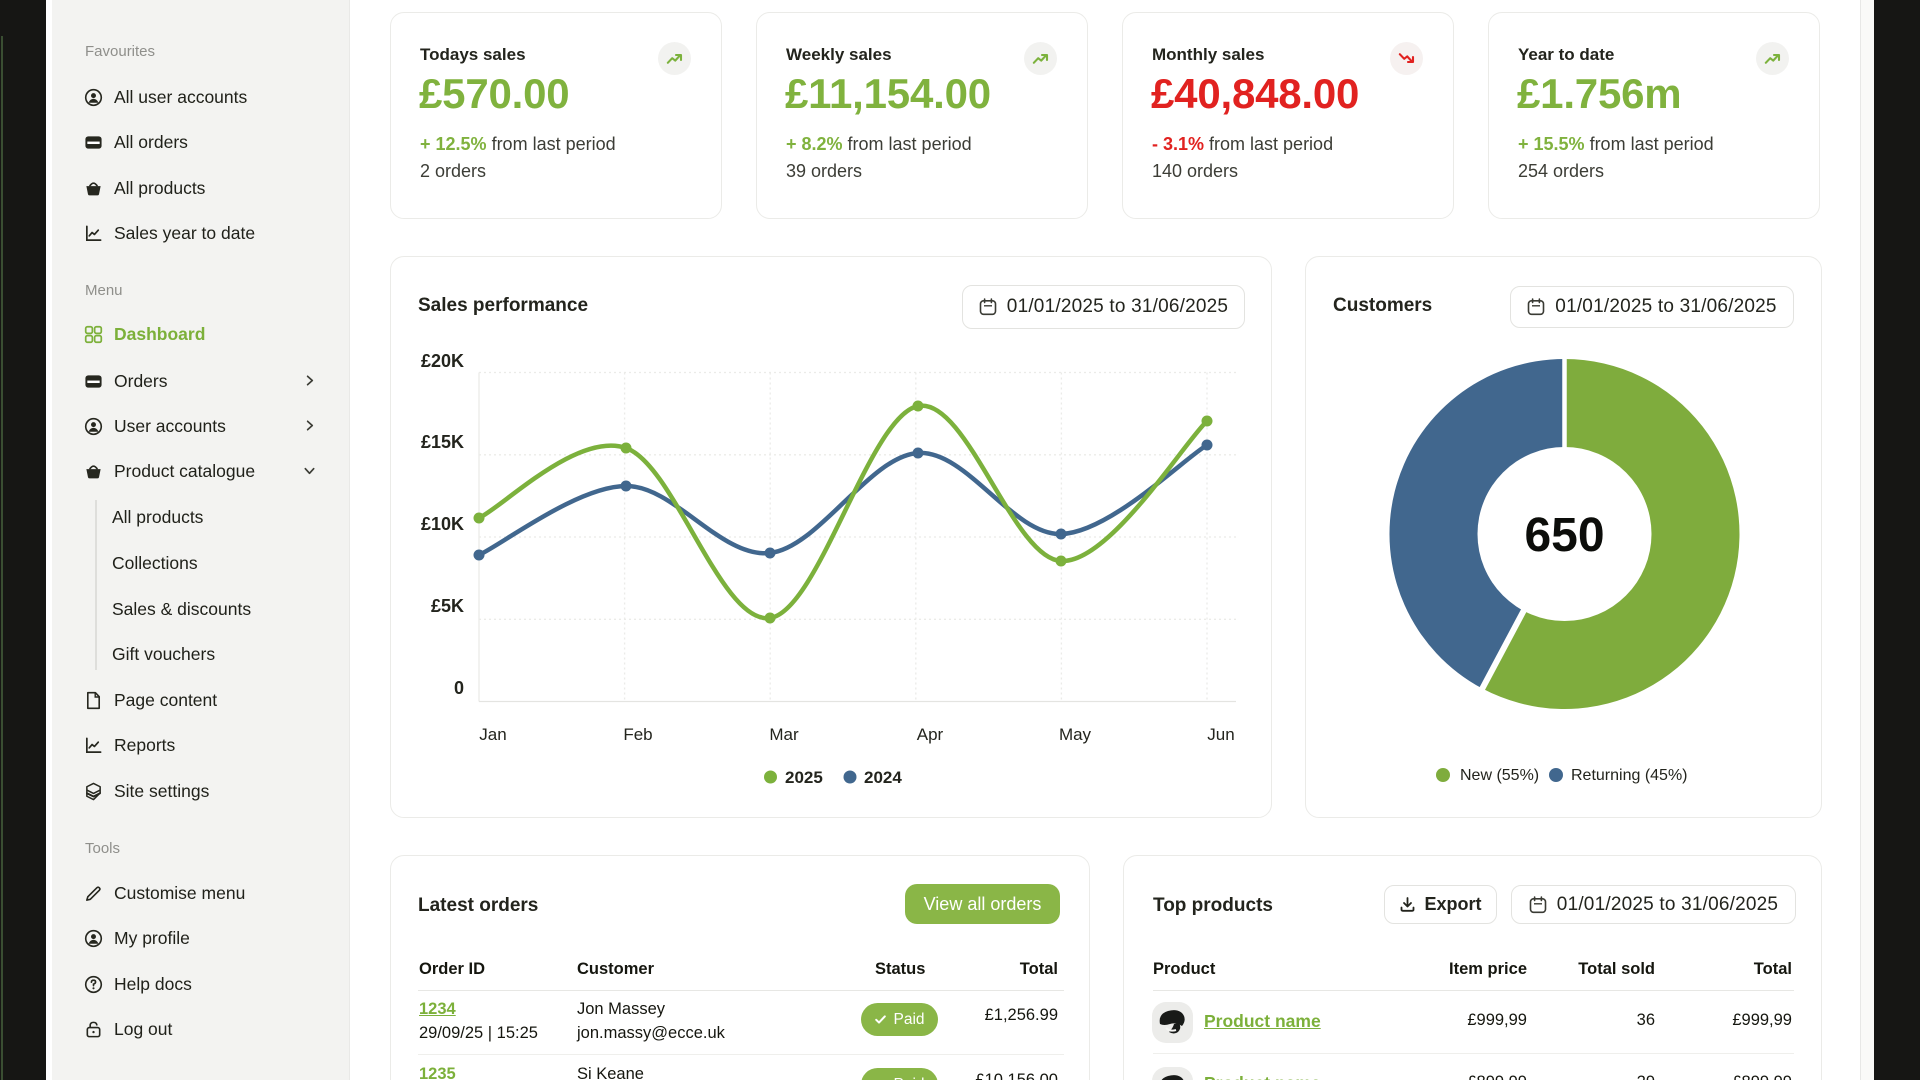 This screenshot has width=1920, height=1080. Describe the element at coordinates (1629, 775) in the screenshot. I see `svg-text: Returning (45%)` at that location.